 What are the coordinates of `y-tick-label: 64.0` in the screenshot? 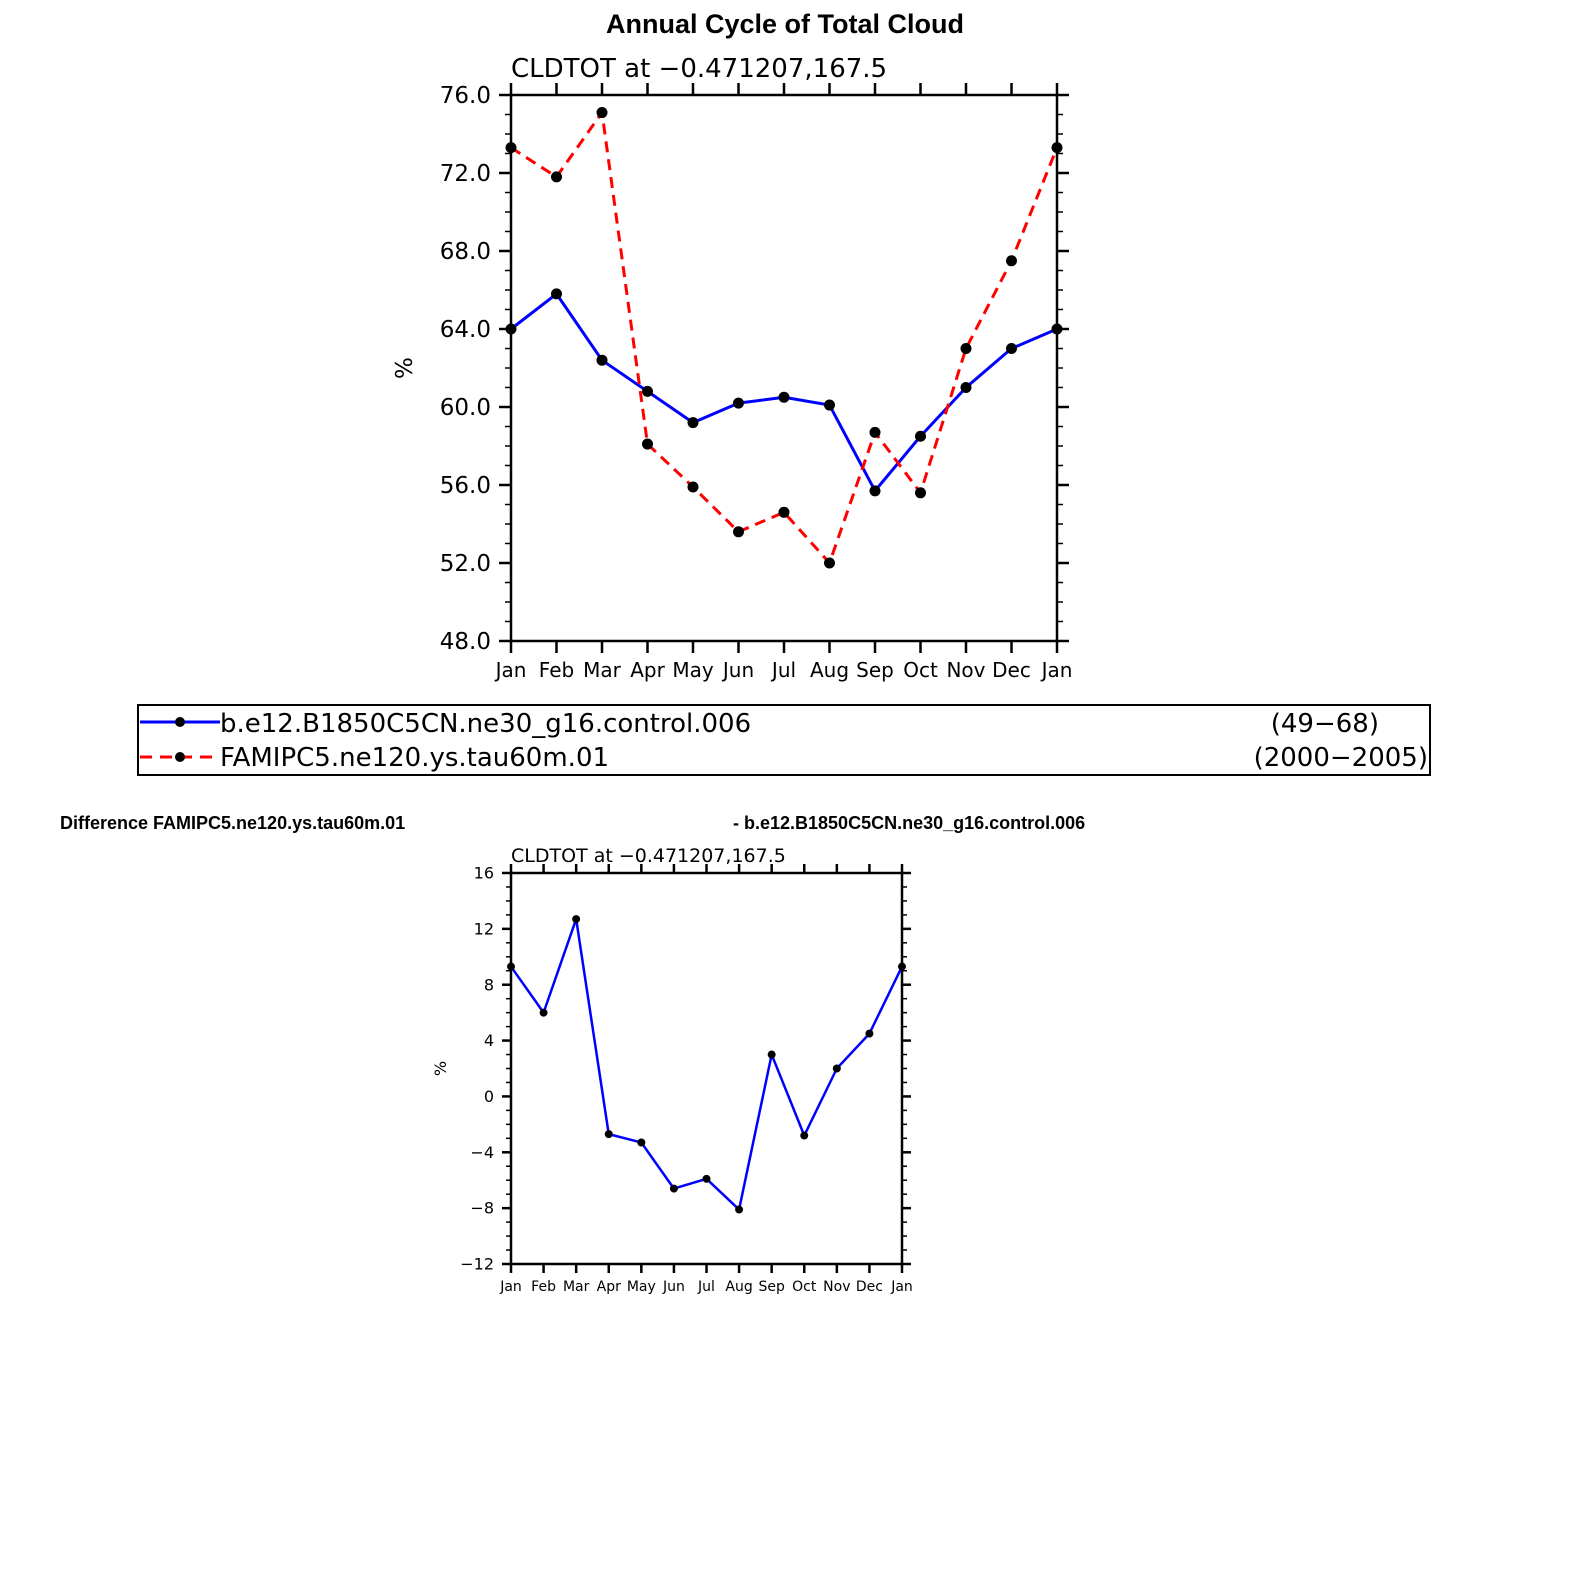 It's located at (465, 330).